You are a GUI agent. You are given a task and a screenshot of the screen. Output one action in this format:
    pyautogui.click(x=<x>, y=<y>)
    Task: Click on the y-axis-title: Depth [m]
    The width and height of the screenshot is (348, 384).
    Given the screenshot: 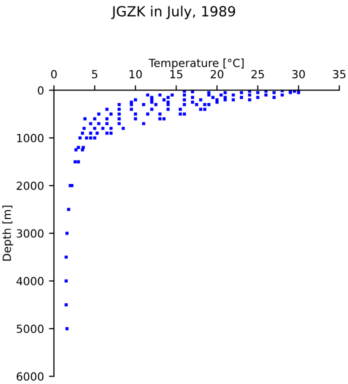 What is the action you would take?
    pyautogui.click(x=8, y=233)
    